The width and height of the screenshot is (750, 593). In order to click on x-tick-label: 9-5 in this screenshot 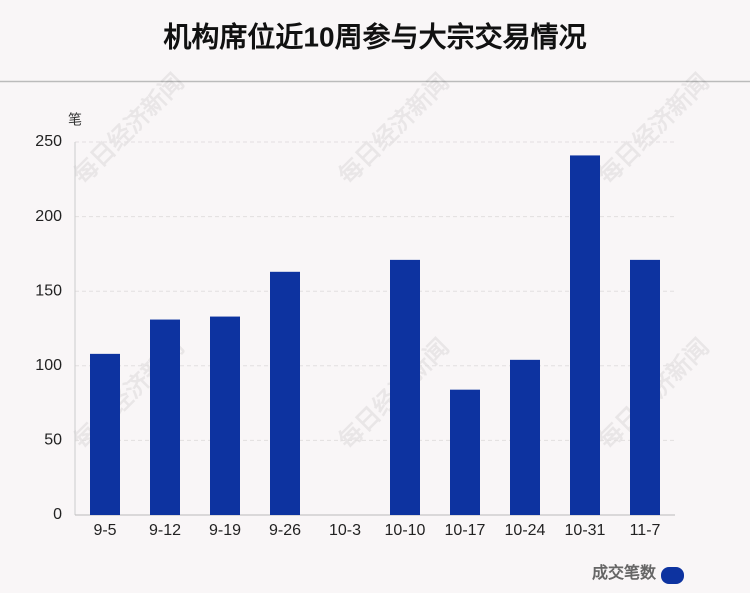, I will do `click(104, 530)`.